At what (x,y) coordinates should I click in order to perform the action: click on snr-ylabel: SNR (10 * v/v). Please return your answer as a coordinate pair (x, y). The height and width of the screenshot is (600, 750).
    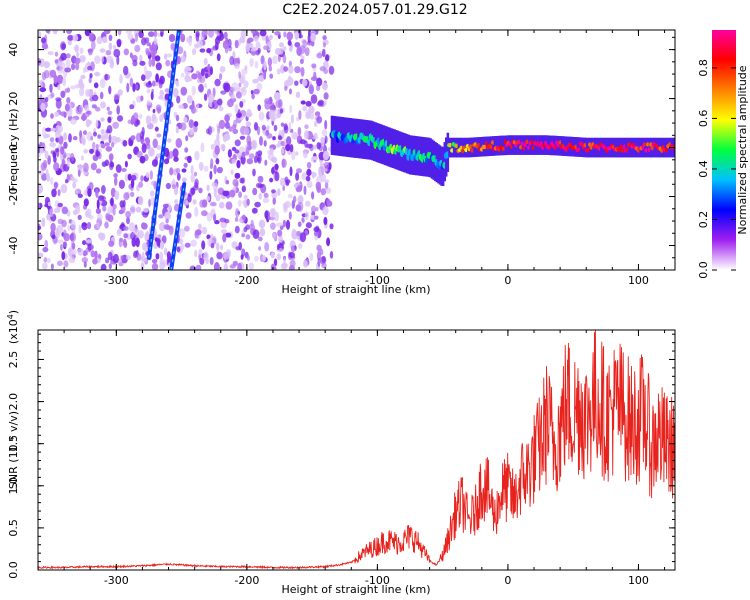
    Looking at the image, I should click on (13, 450).